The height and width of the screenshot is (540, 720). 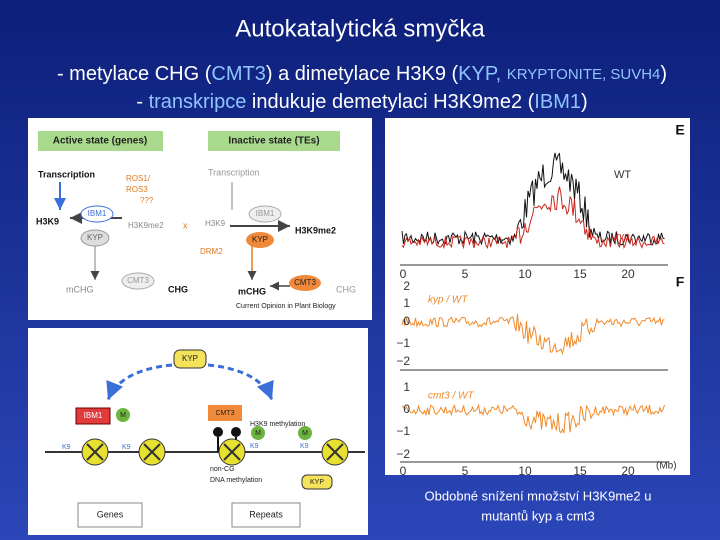 What do you see at coordinates (138, 178) in the screenshot?
I see `figure-label: ROS1/` at bounding box center [138, 178].